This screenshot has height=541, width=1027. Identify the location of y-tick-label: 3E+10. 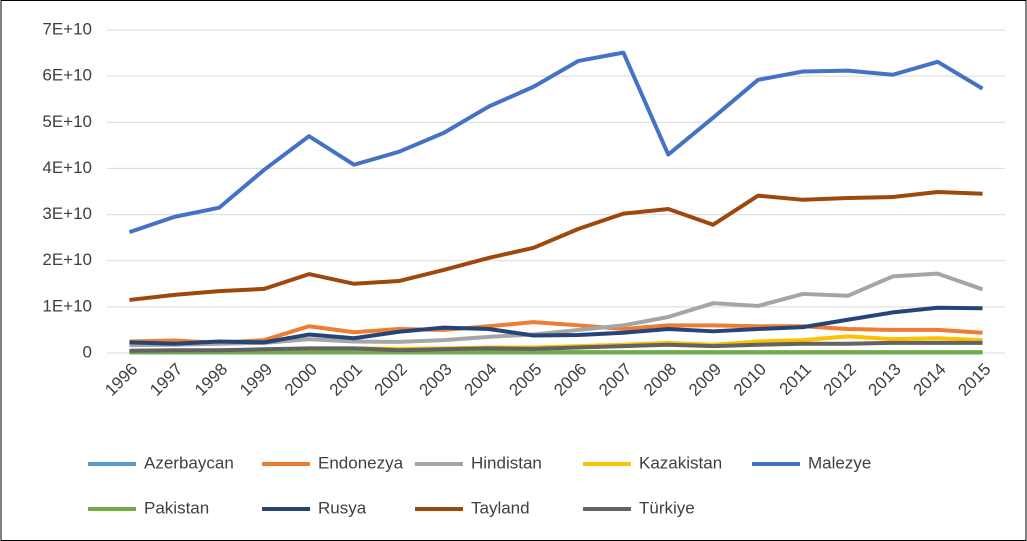
(67, 213).